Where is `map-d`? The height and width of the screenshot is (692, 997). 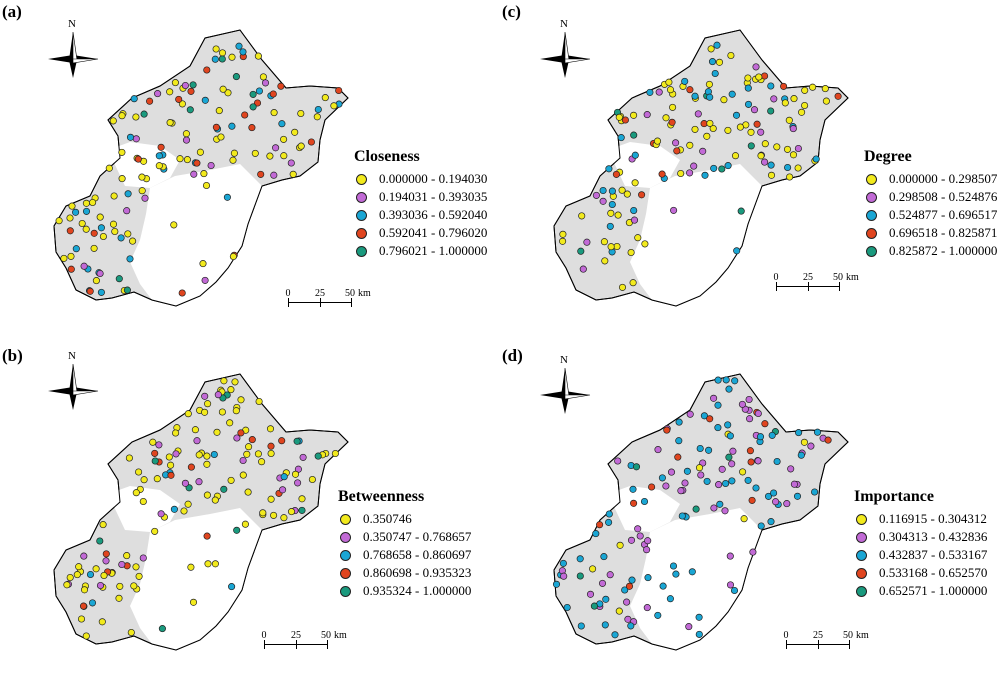 map-d is located at coordinates (700, 512).